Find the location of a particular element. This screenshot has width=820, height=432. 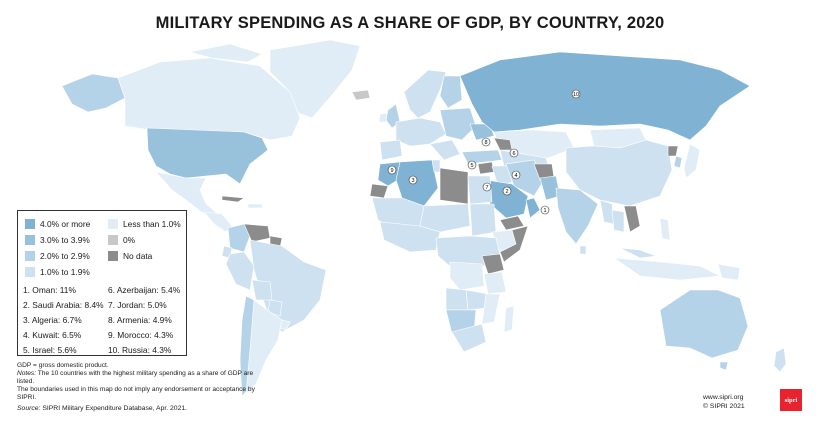

rank-item-2: 2. Saudi Arabia: 8.4% is located at coordinates (63, 305).